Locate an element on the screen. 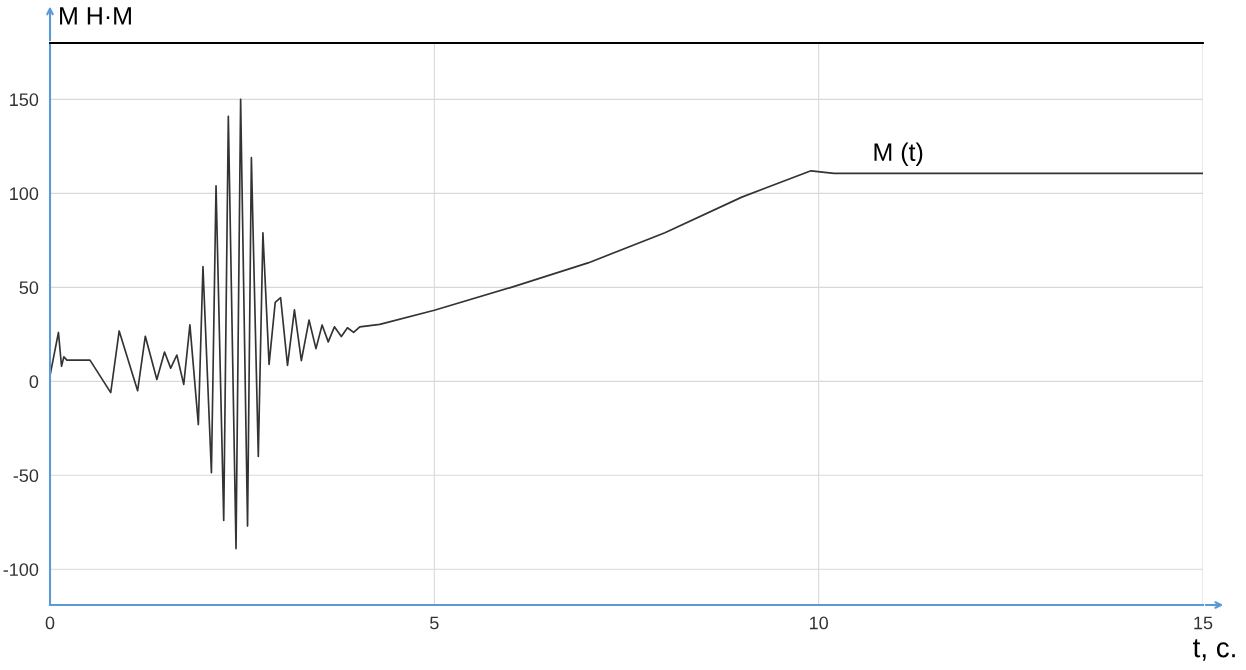 Image resolution: width=1246 pixels, height=670 pixels. y-tick-label: -100 is located at coordinates (21, 570).